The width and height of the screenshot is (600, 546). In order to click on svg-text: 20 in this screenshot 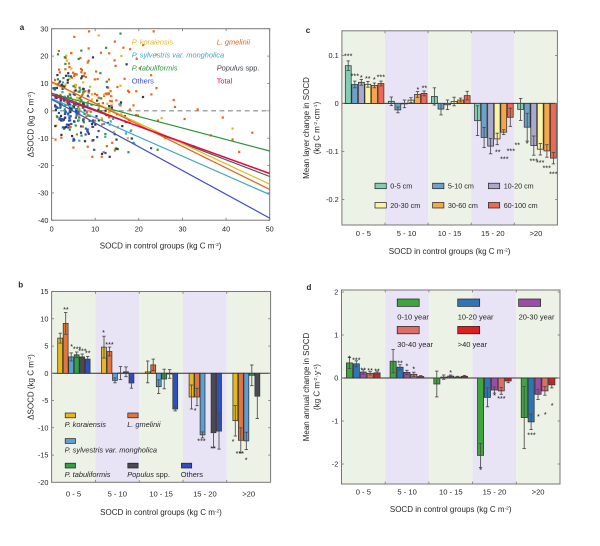, I will do `click(139, 229)`.